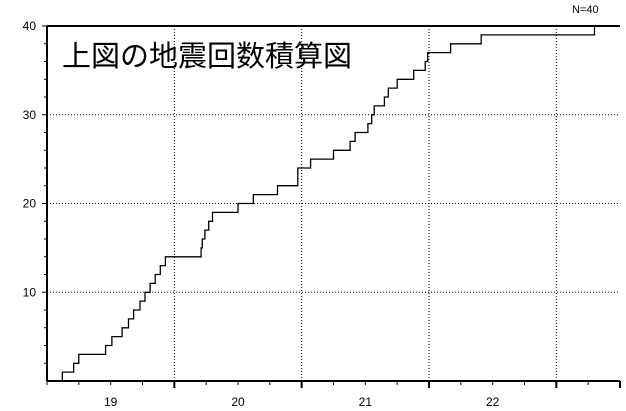  I want to click on x-tick-label: 19, so click(111, 402).